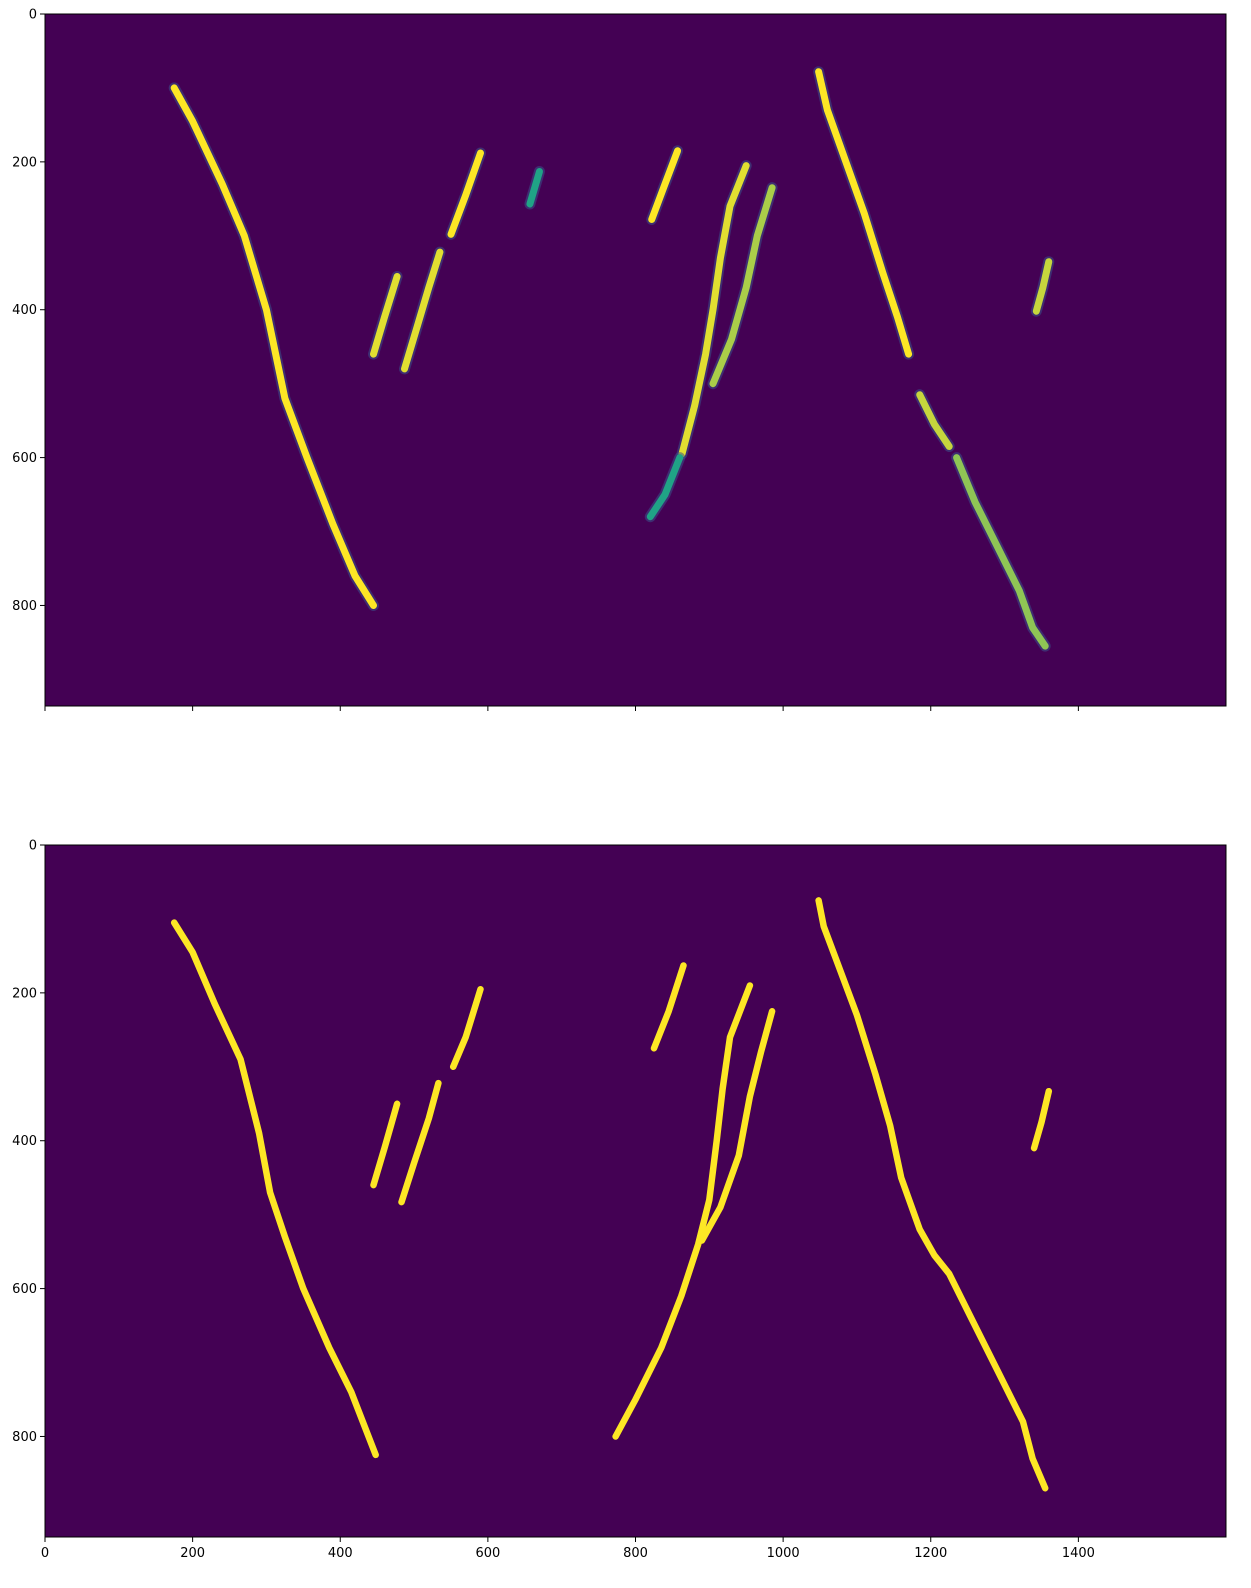 The height and width of the screenshot is (1588, 1251). What do you see at coordinates (192, 1553) in the screenshot?
I see `x-tick-label: 200` at bounding box center [192, 1553].